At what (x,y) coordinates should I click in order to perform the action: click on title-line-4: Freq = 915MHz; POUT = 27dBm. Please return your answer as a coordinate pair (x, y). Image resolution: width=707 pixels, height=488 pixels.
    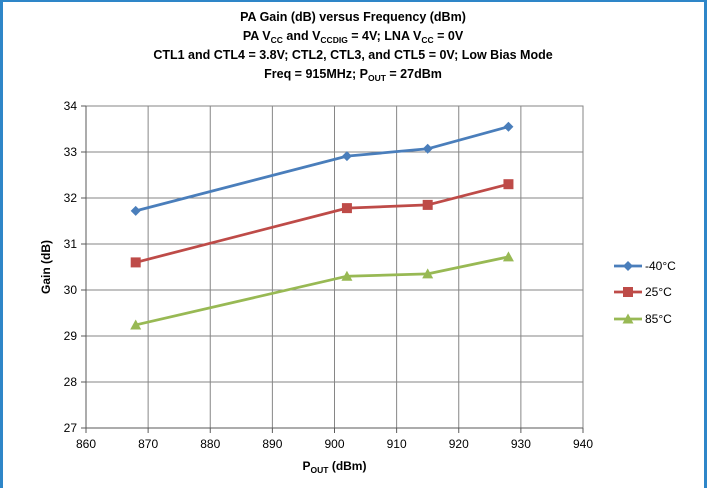
    Looking at the image, I should click on (353, 75).